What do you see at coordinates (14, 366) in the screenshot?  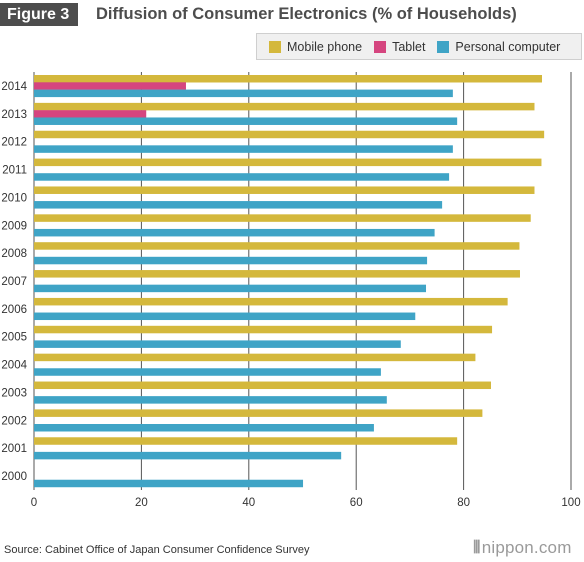 I see `y-tick-label-2004: 2004` at bounding box center [14, 366].